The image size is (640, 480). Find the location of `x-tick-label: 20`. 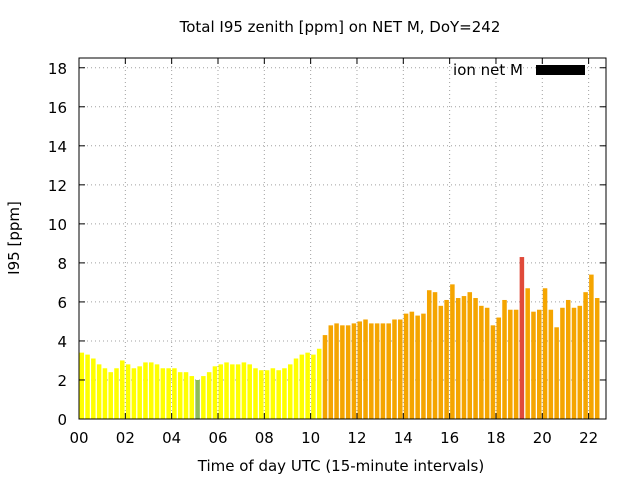

x-tick-label: 20 is located at coordinates (542, 438).